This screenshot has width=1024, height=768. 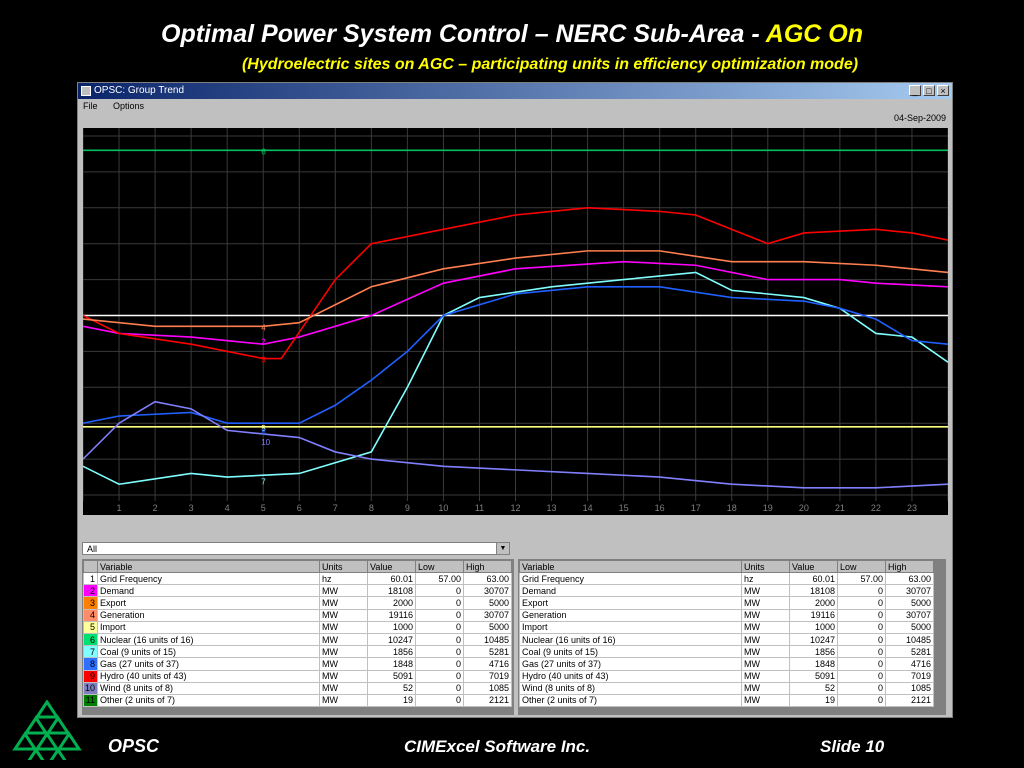 I want to click on x-tick-label: 11, so click(x=479, y=508).